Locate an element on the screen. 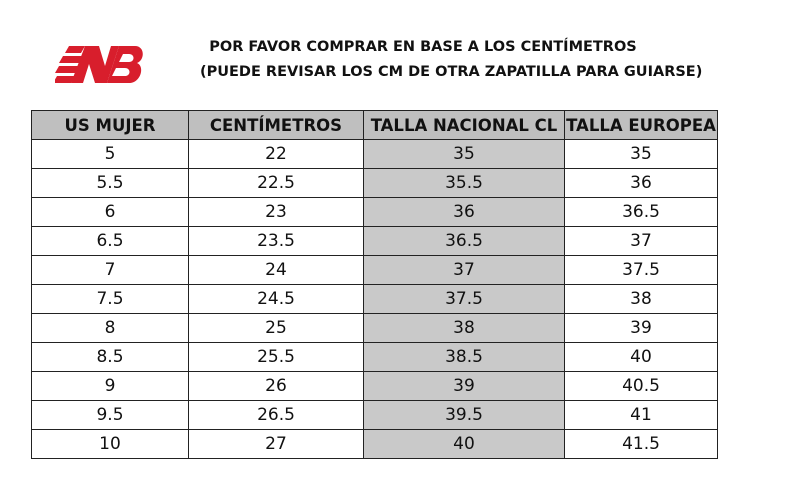 The image size is (793, 478). table-cell: 41 is located at coordinates (641, 415).